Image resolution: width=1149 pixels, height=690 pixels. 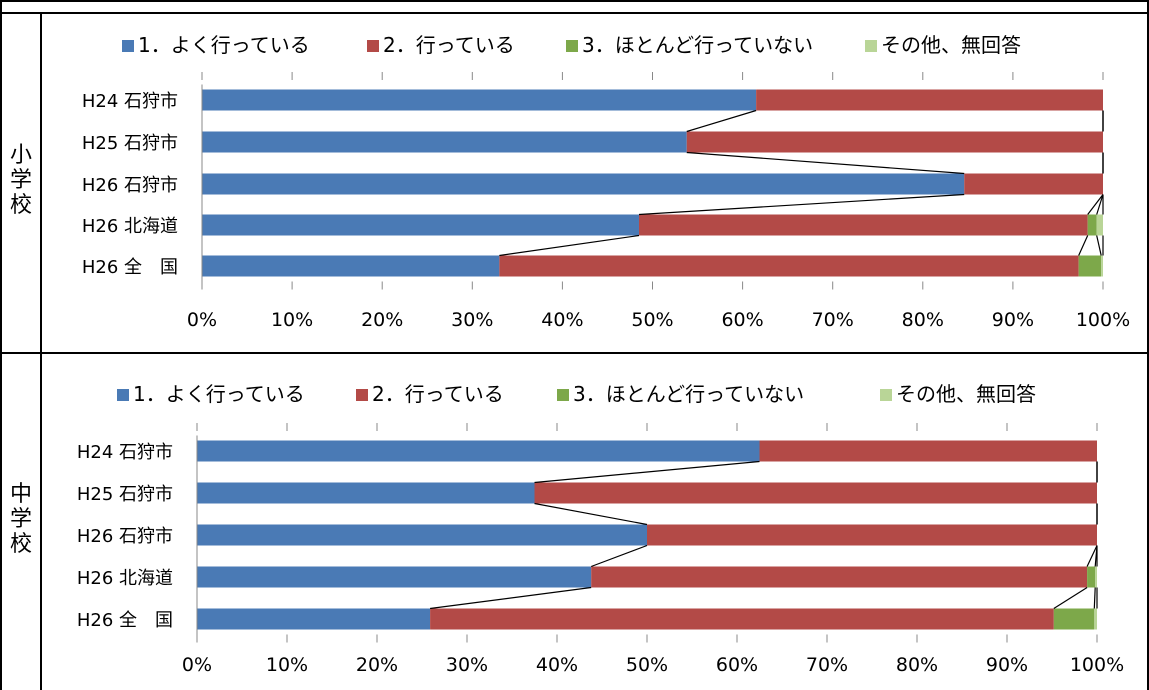 What do you see at coordinates (574, 13) in the screenshot?
I see `row-divider-top` at bounding box center [574, 13].